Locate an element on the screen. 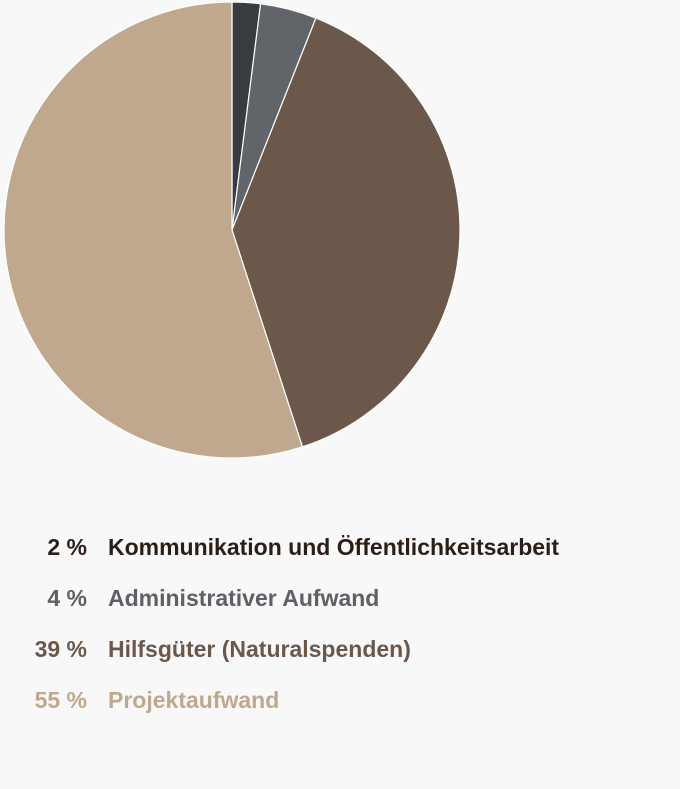 This screenshot has height=789, width=680. legend-label: Hilfsgüter (Naturalspenden) is located at coordinates (259, 649).